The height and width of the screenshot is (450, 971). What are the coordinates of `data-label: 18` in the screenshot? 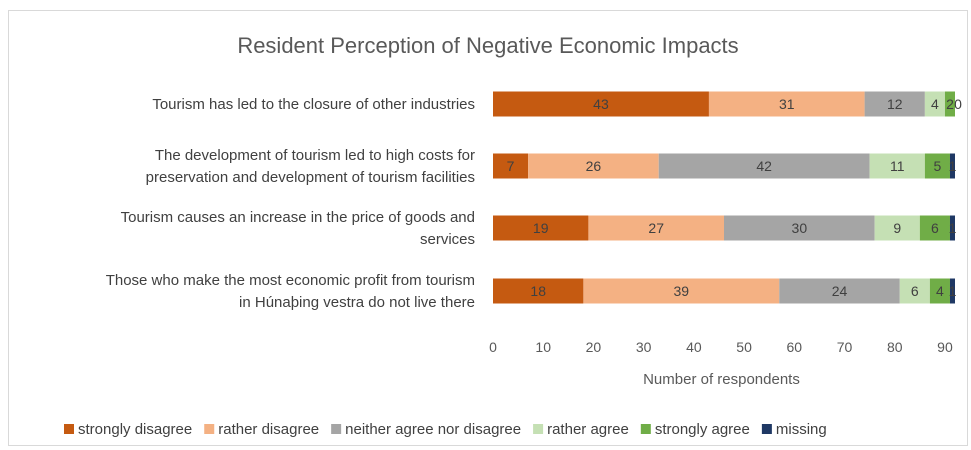 It's located at (538, 291).